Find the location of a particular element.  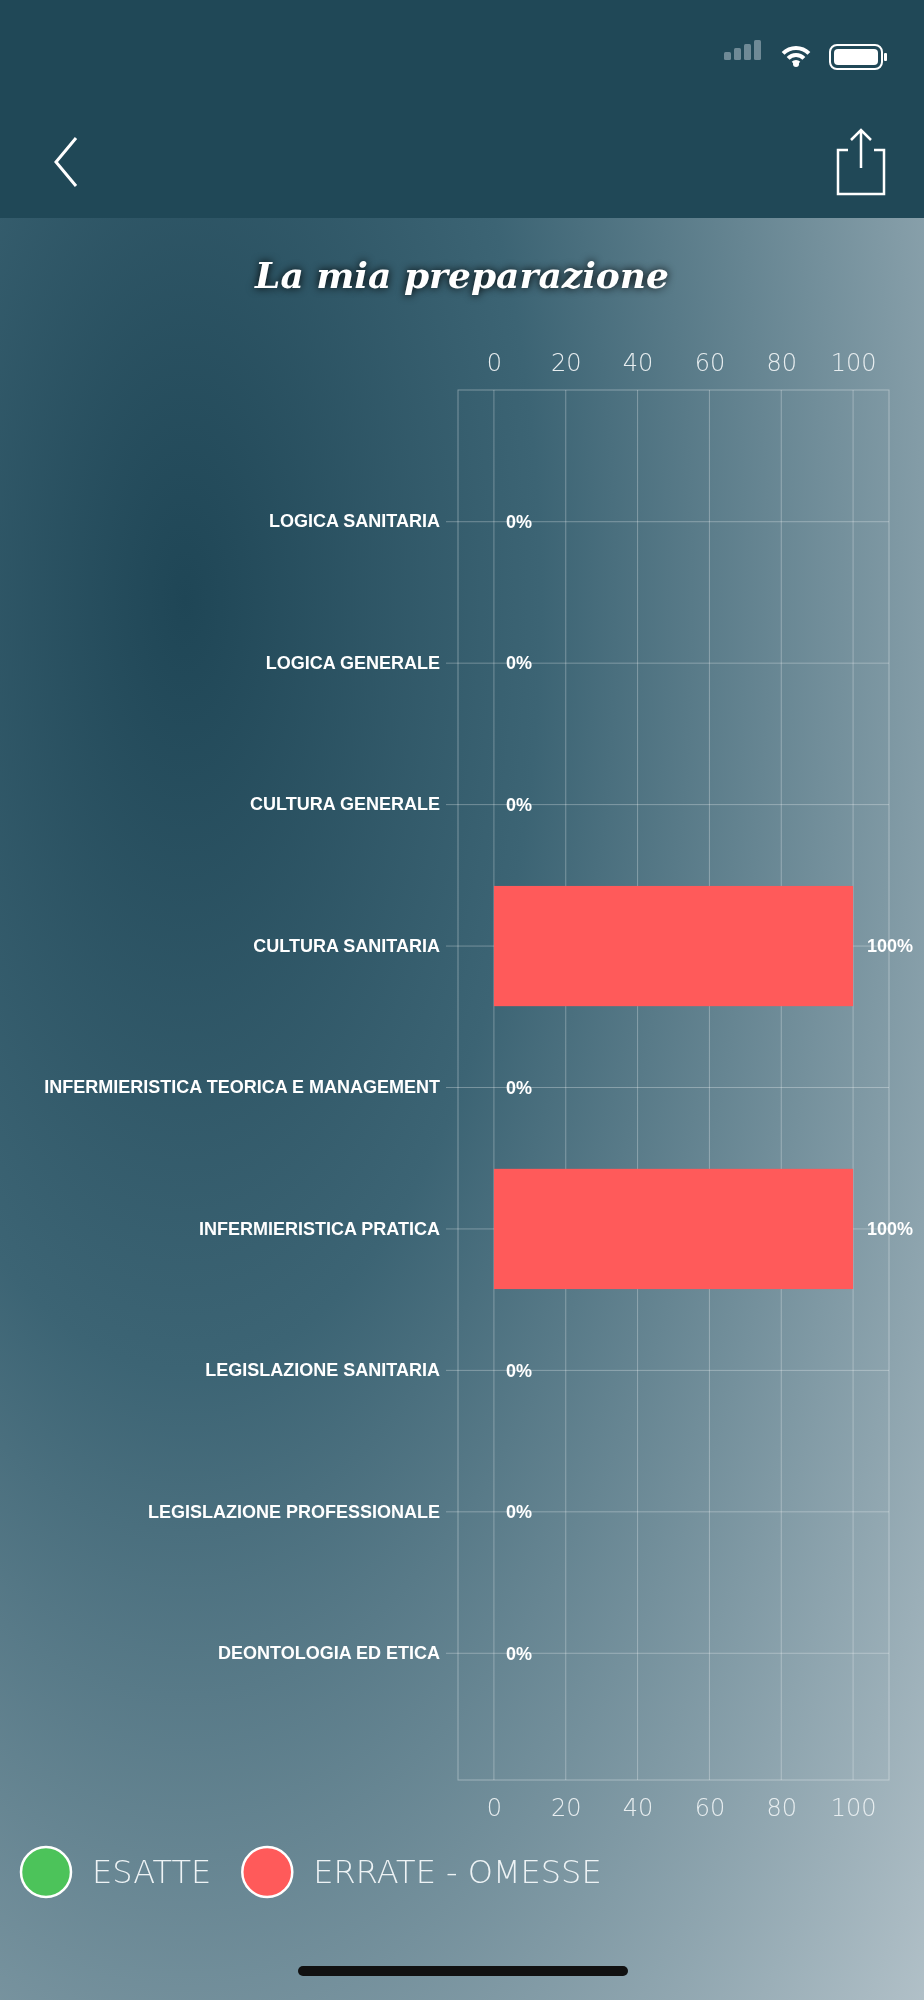

legend-label: ESATTE is located at coordinates (152, 1872).